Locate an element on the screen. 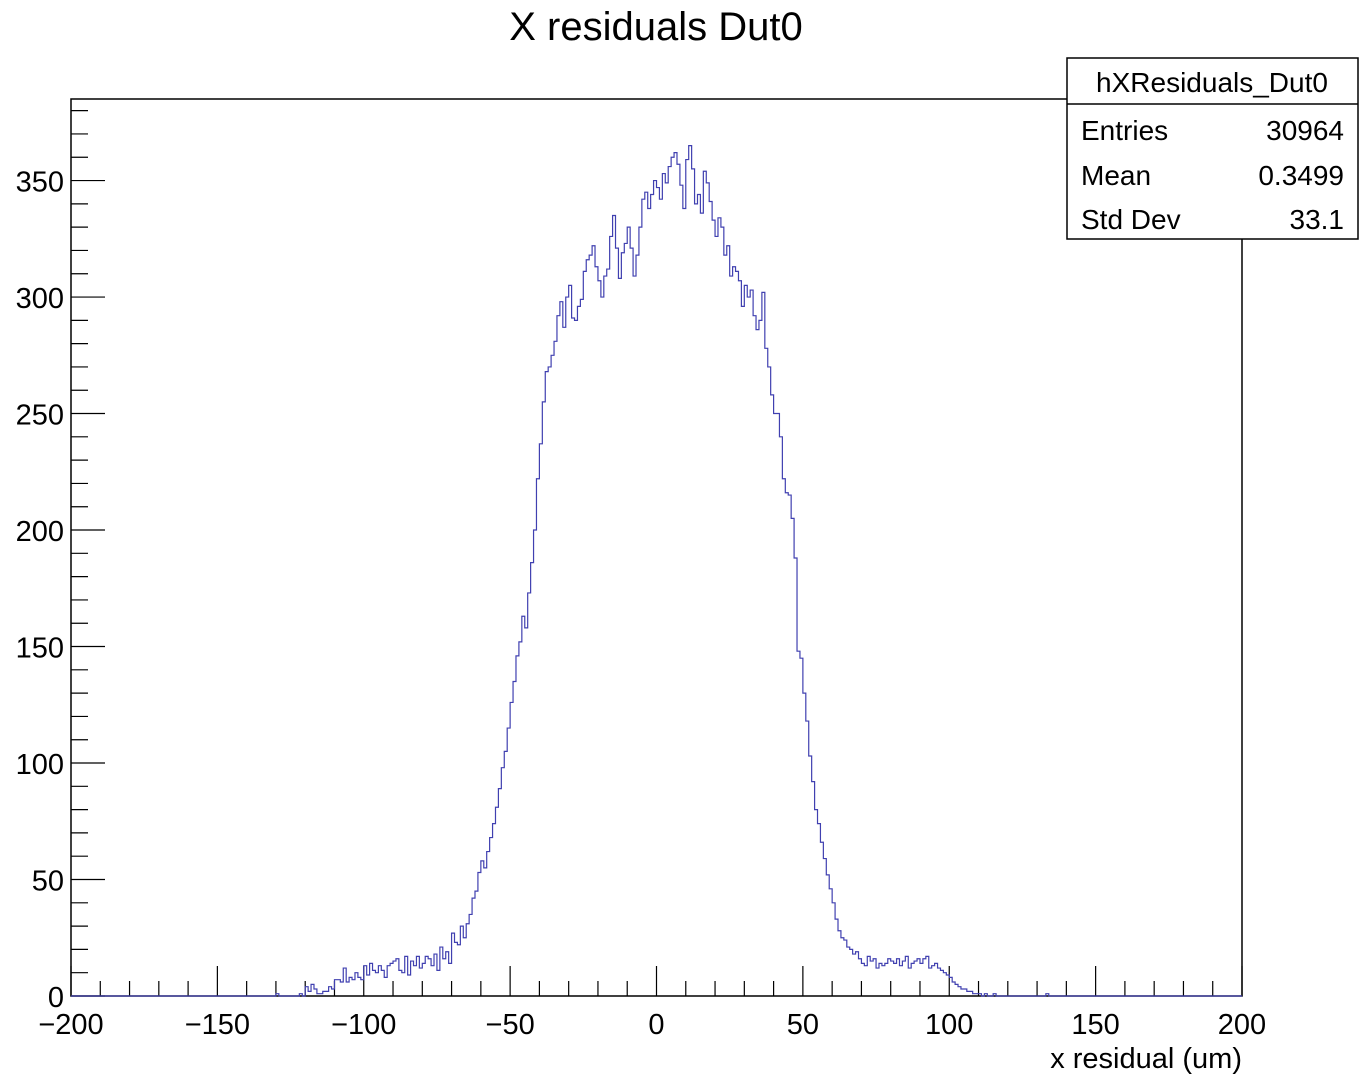  x-tick-label: 150 is located at coordinates (1095, 1025).